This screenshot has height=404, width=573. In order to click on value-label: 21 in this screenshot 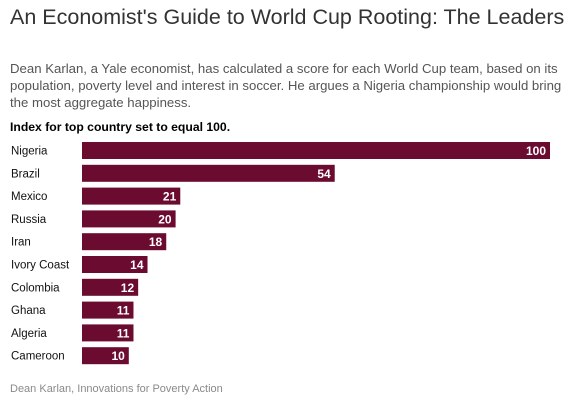, I will do `click(170, 197)`.